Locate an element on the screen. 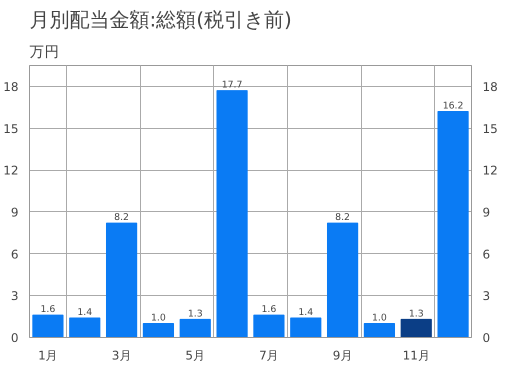 The width and height of the screenshot is (512, 370). y-tick-label: 9 is located at coordinates (14, 212).